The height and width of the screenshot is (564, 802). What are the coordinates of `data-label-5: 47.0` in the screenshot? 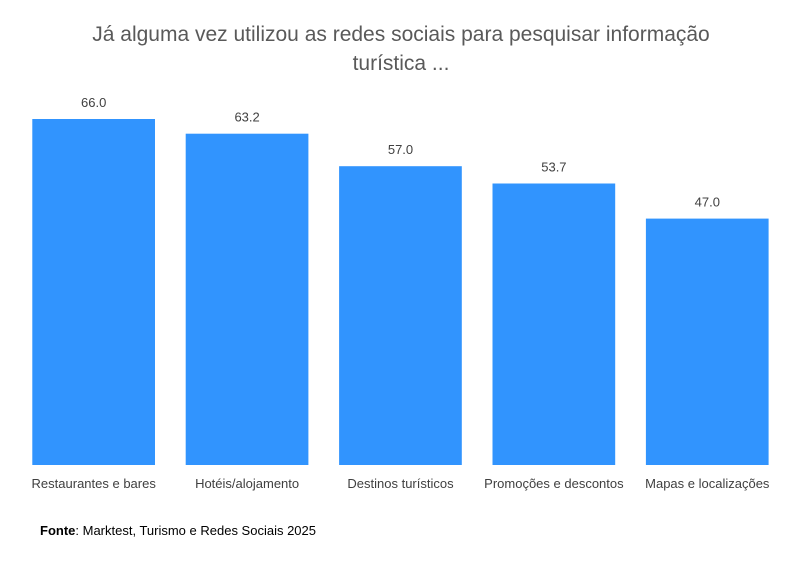 It's located at (707, 202).